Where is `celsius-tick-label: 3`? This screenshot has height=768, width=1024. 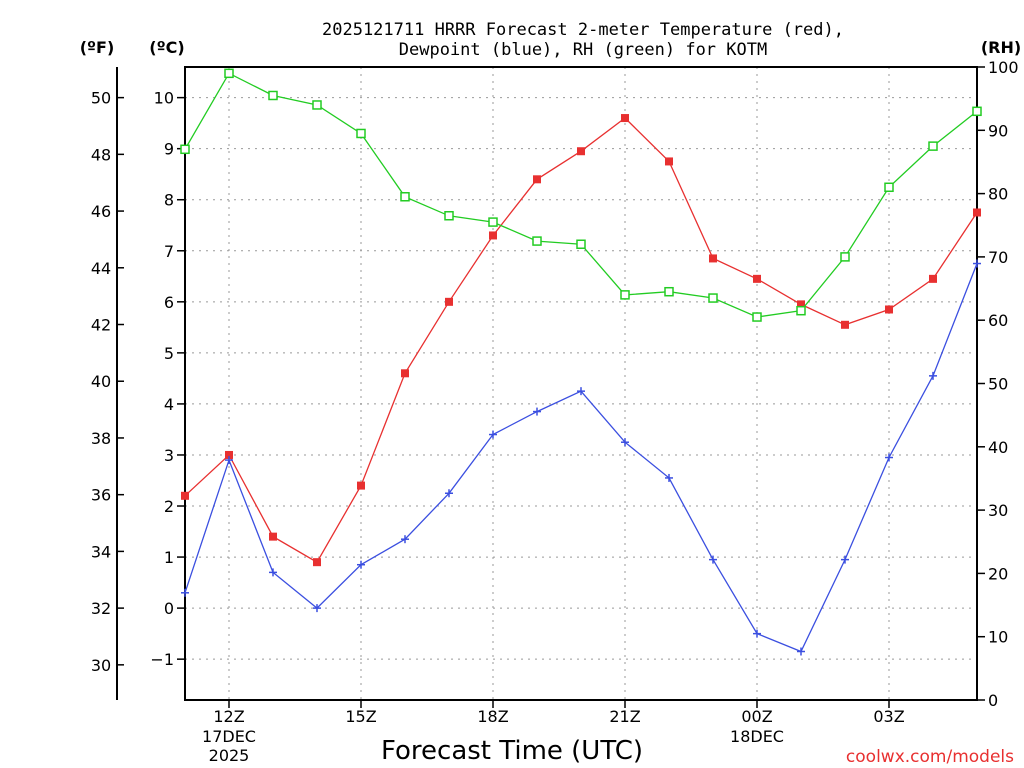 celsius-tick-label: 3 is located at coordinates (169, 455).